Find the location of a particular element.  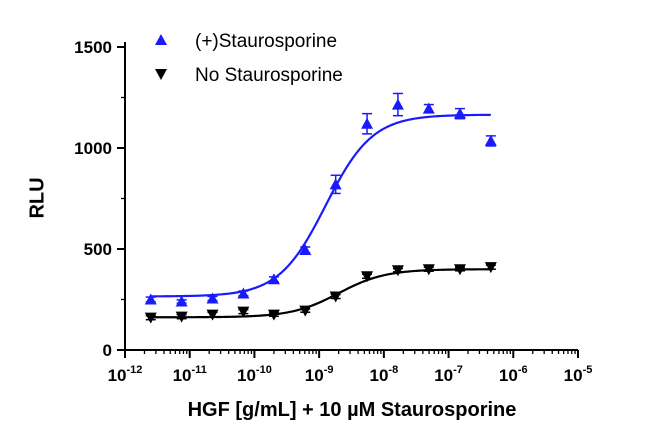

x-tick-label: 10⁻¹¹ is located at coordinates (190, 374).